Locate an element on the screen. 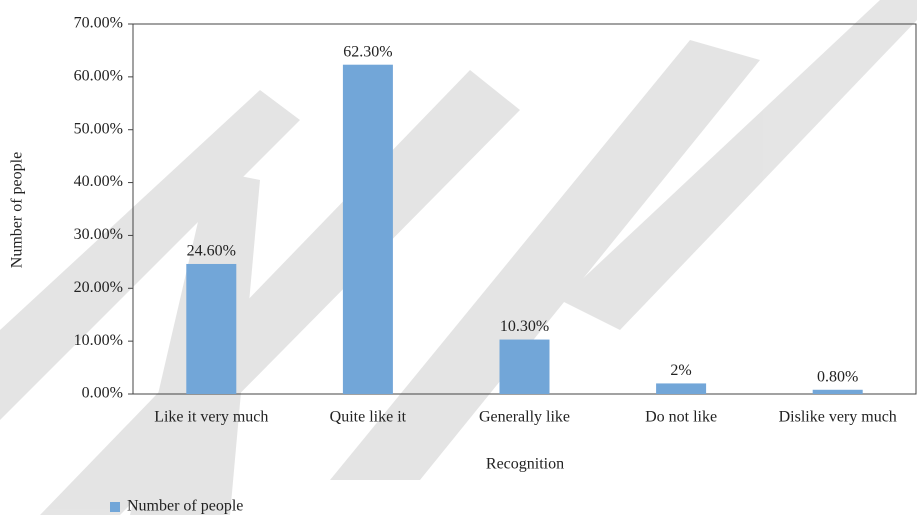 The height and width of the screenshot is (515, 917). data-label: 62.30% is located at coordinates (367, 51).